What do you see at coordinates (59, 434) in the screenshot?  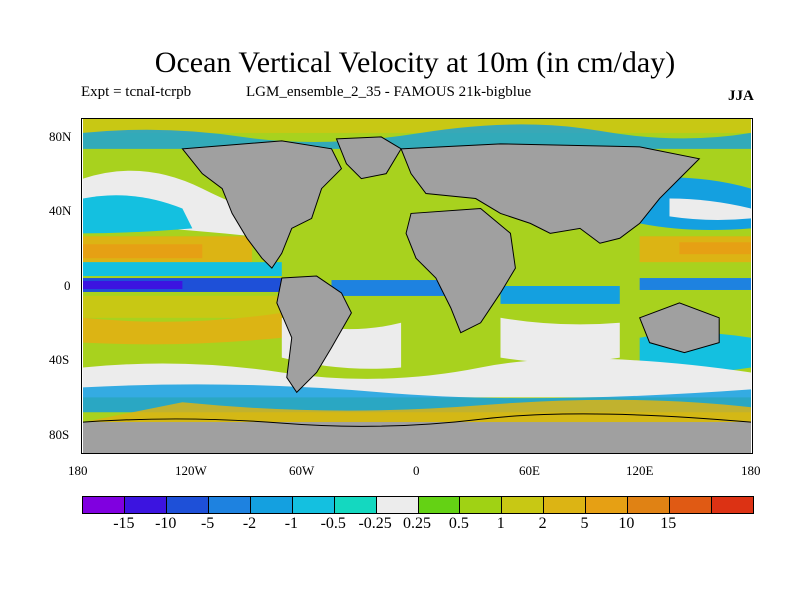 I see `lat-label-80s: 80S` at bounding box center [59, 434].